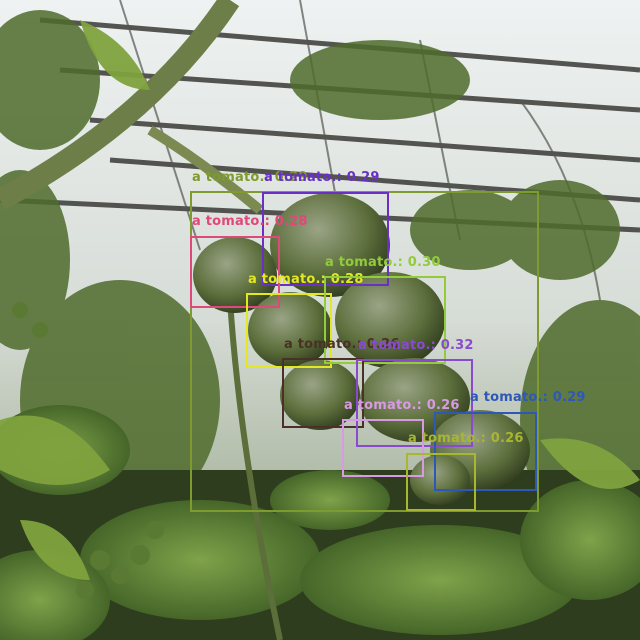  What do you see at coordinates (416, 345) in the screenshot?
I see `detection-label-7: a tomato.: 0.32` at bounding box center [416, 345].